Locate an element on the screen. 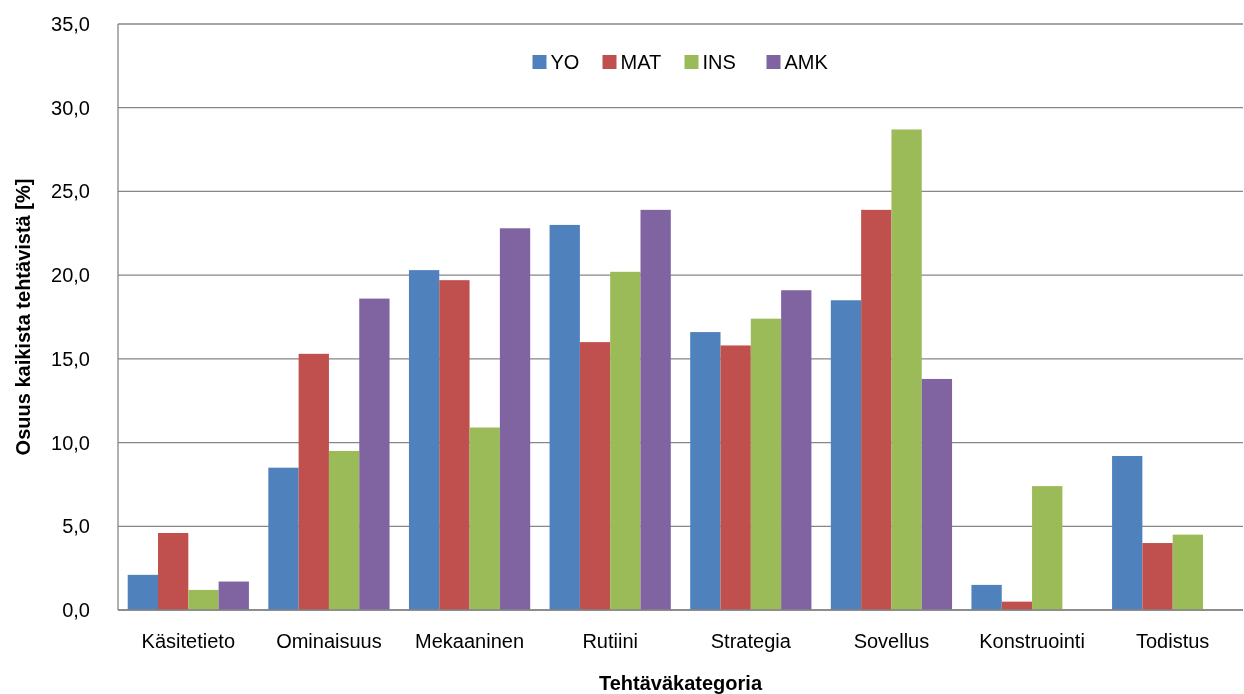 The height and width of the screenshot is (694, 1244). y-tick-label: 15,0 is located at coordinates (70, 358).